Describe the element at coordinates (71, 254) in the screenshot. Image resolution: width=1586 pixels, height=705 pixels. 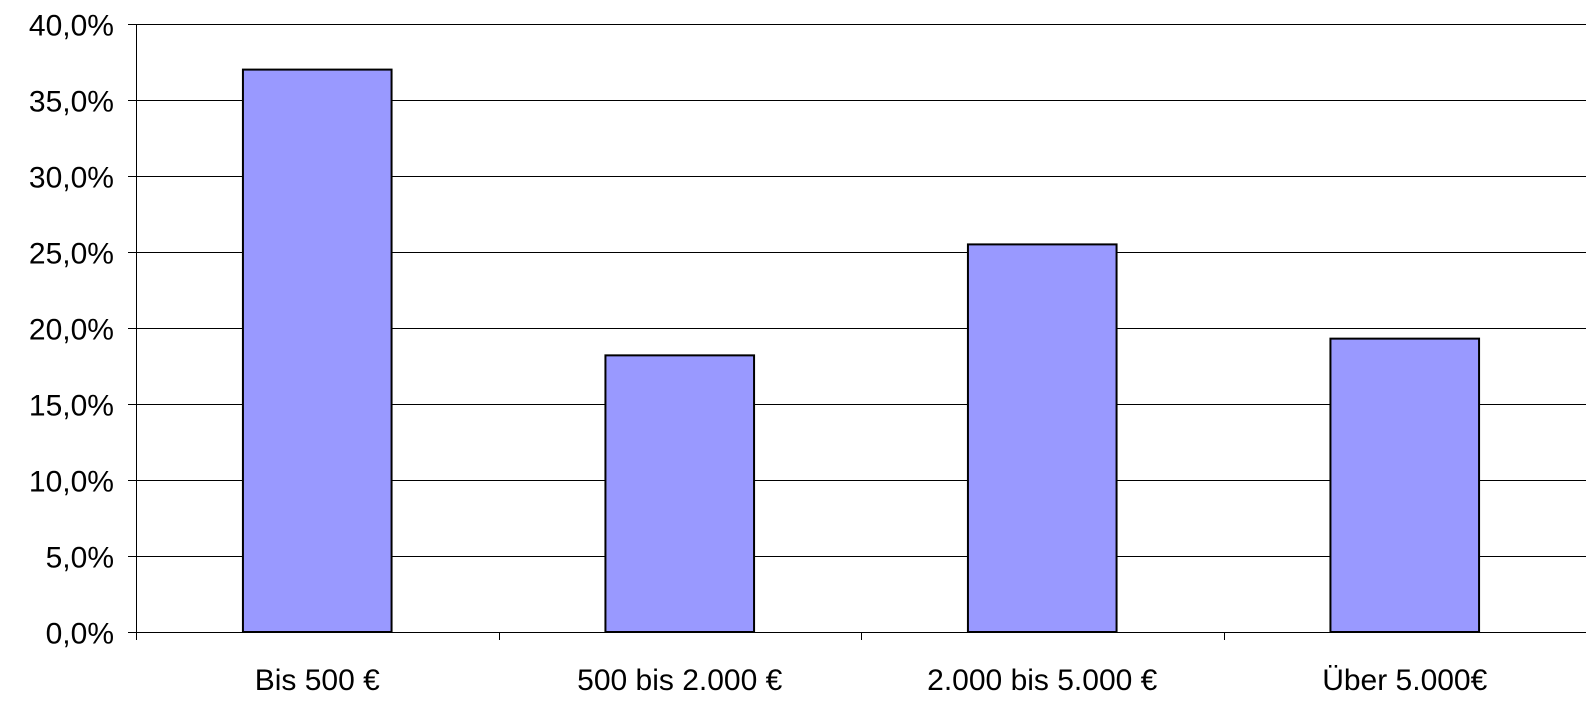
I see `y-tick-label: 25,0%` at that location.